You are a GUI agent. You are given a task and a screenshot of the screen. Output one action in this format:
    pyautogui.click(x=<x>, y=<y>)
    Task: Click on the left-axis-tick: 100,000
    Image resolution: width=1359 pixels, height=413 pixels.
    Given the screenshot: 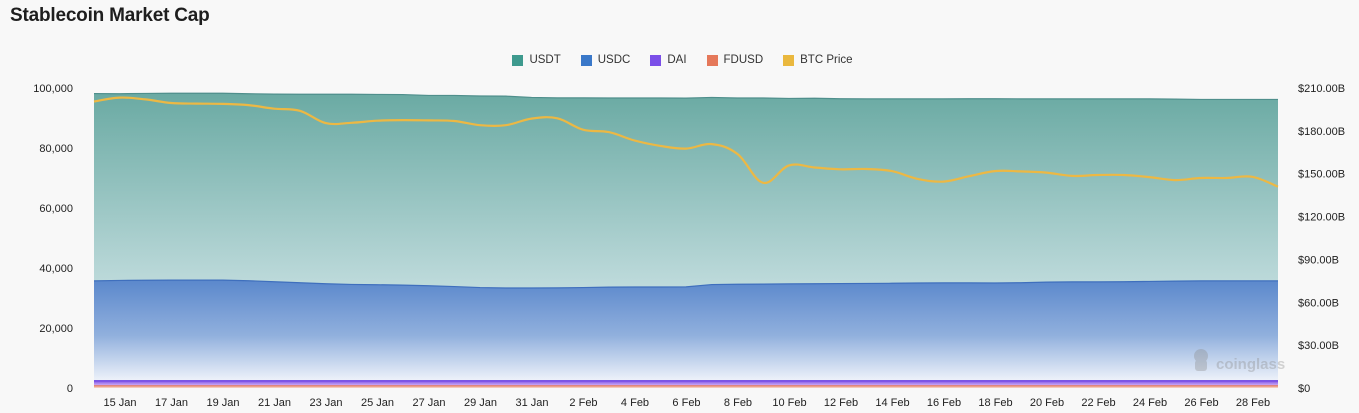 What is the action you would take?
    pyautogui.click(x=53, y=89)
    